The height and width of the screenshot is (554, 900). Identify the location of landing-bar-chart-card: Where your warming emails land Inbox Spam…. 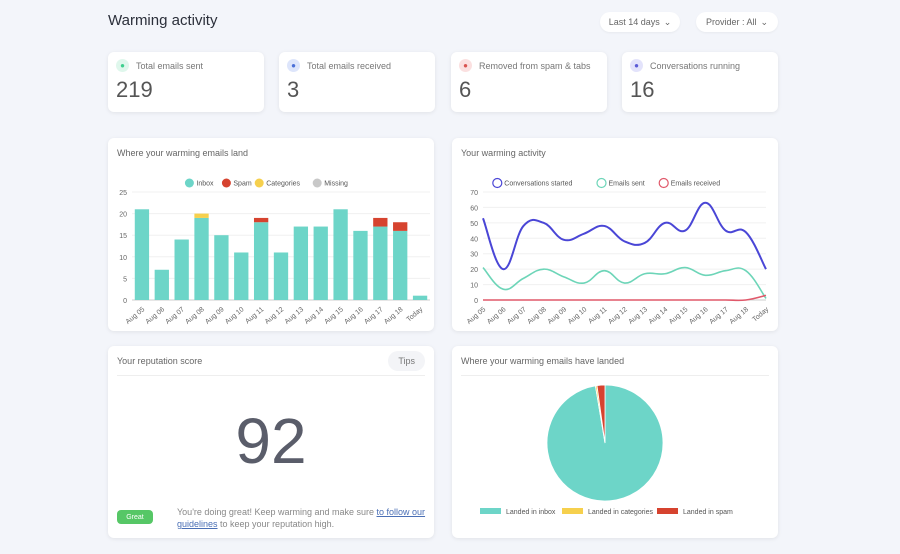
(271, 234).